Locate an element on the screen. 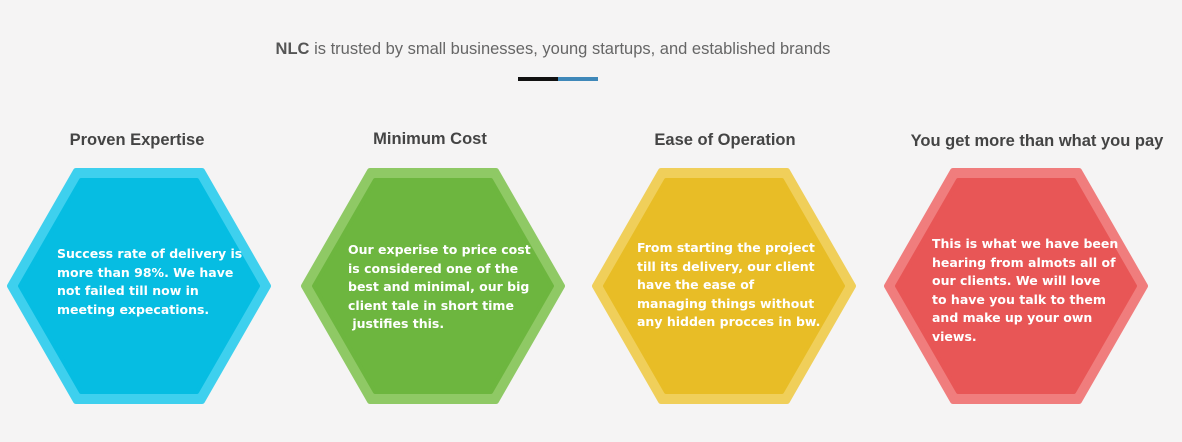  feature-line: This is what we have been is located at coordinates (1025, 243).